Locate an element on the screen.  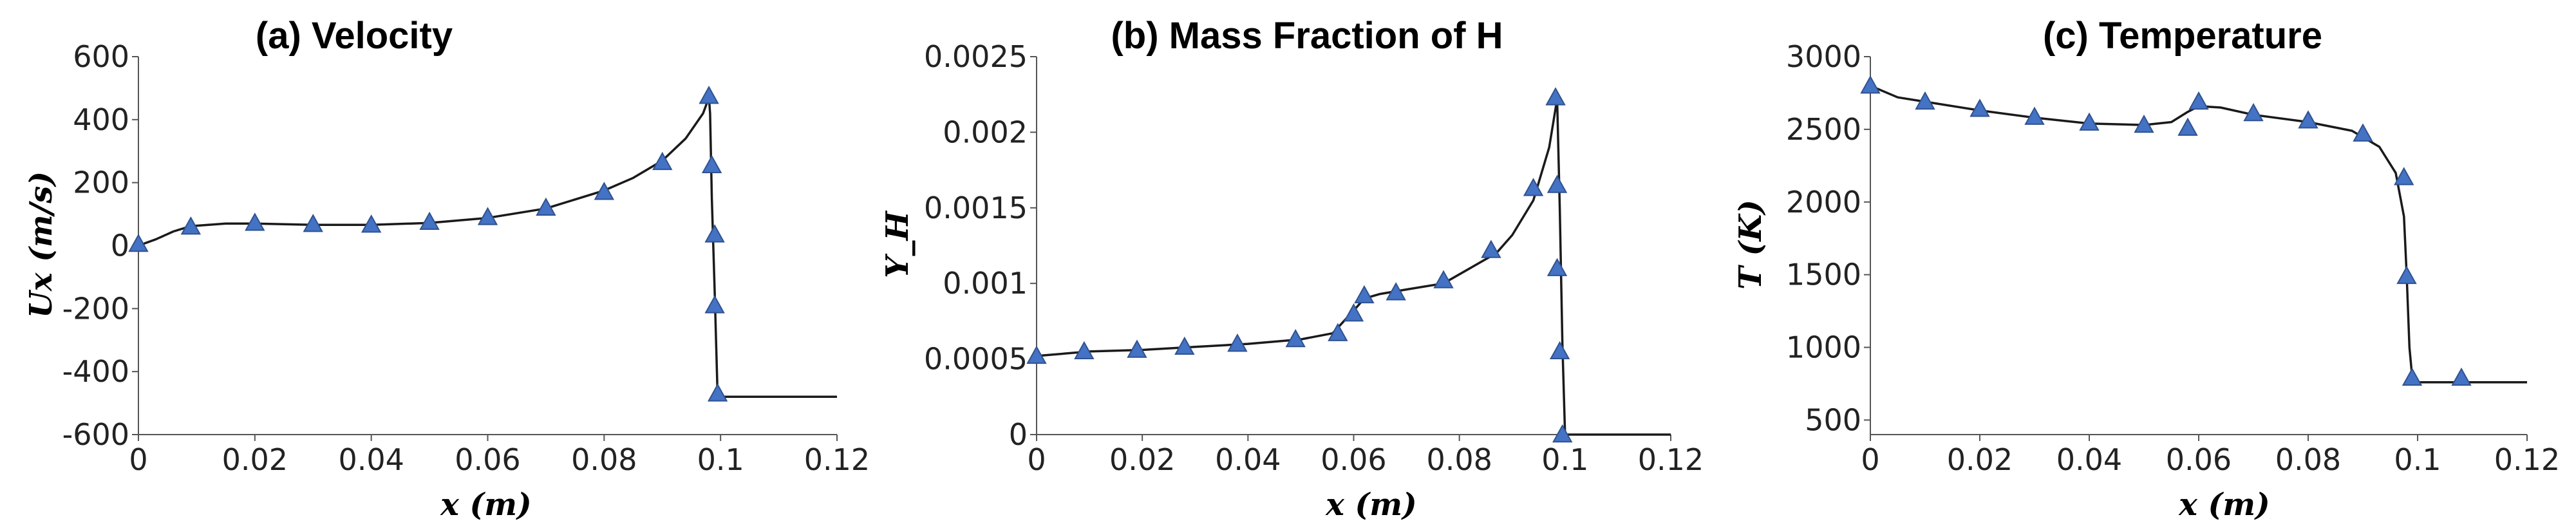
y-axis-label: Y_H is located at coordinates (897, 244).